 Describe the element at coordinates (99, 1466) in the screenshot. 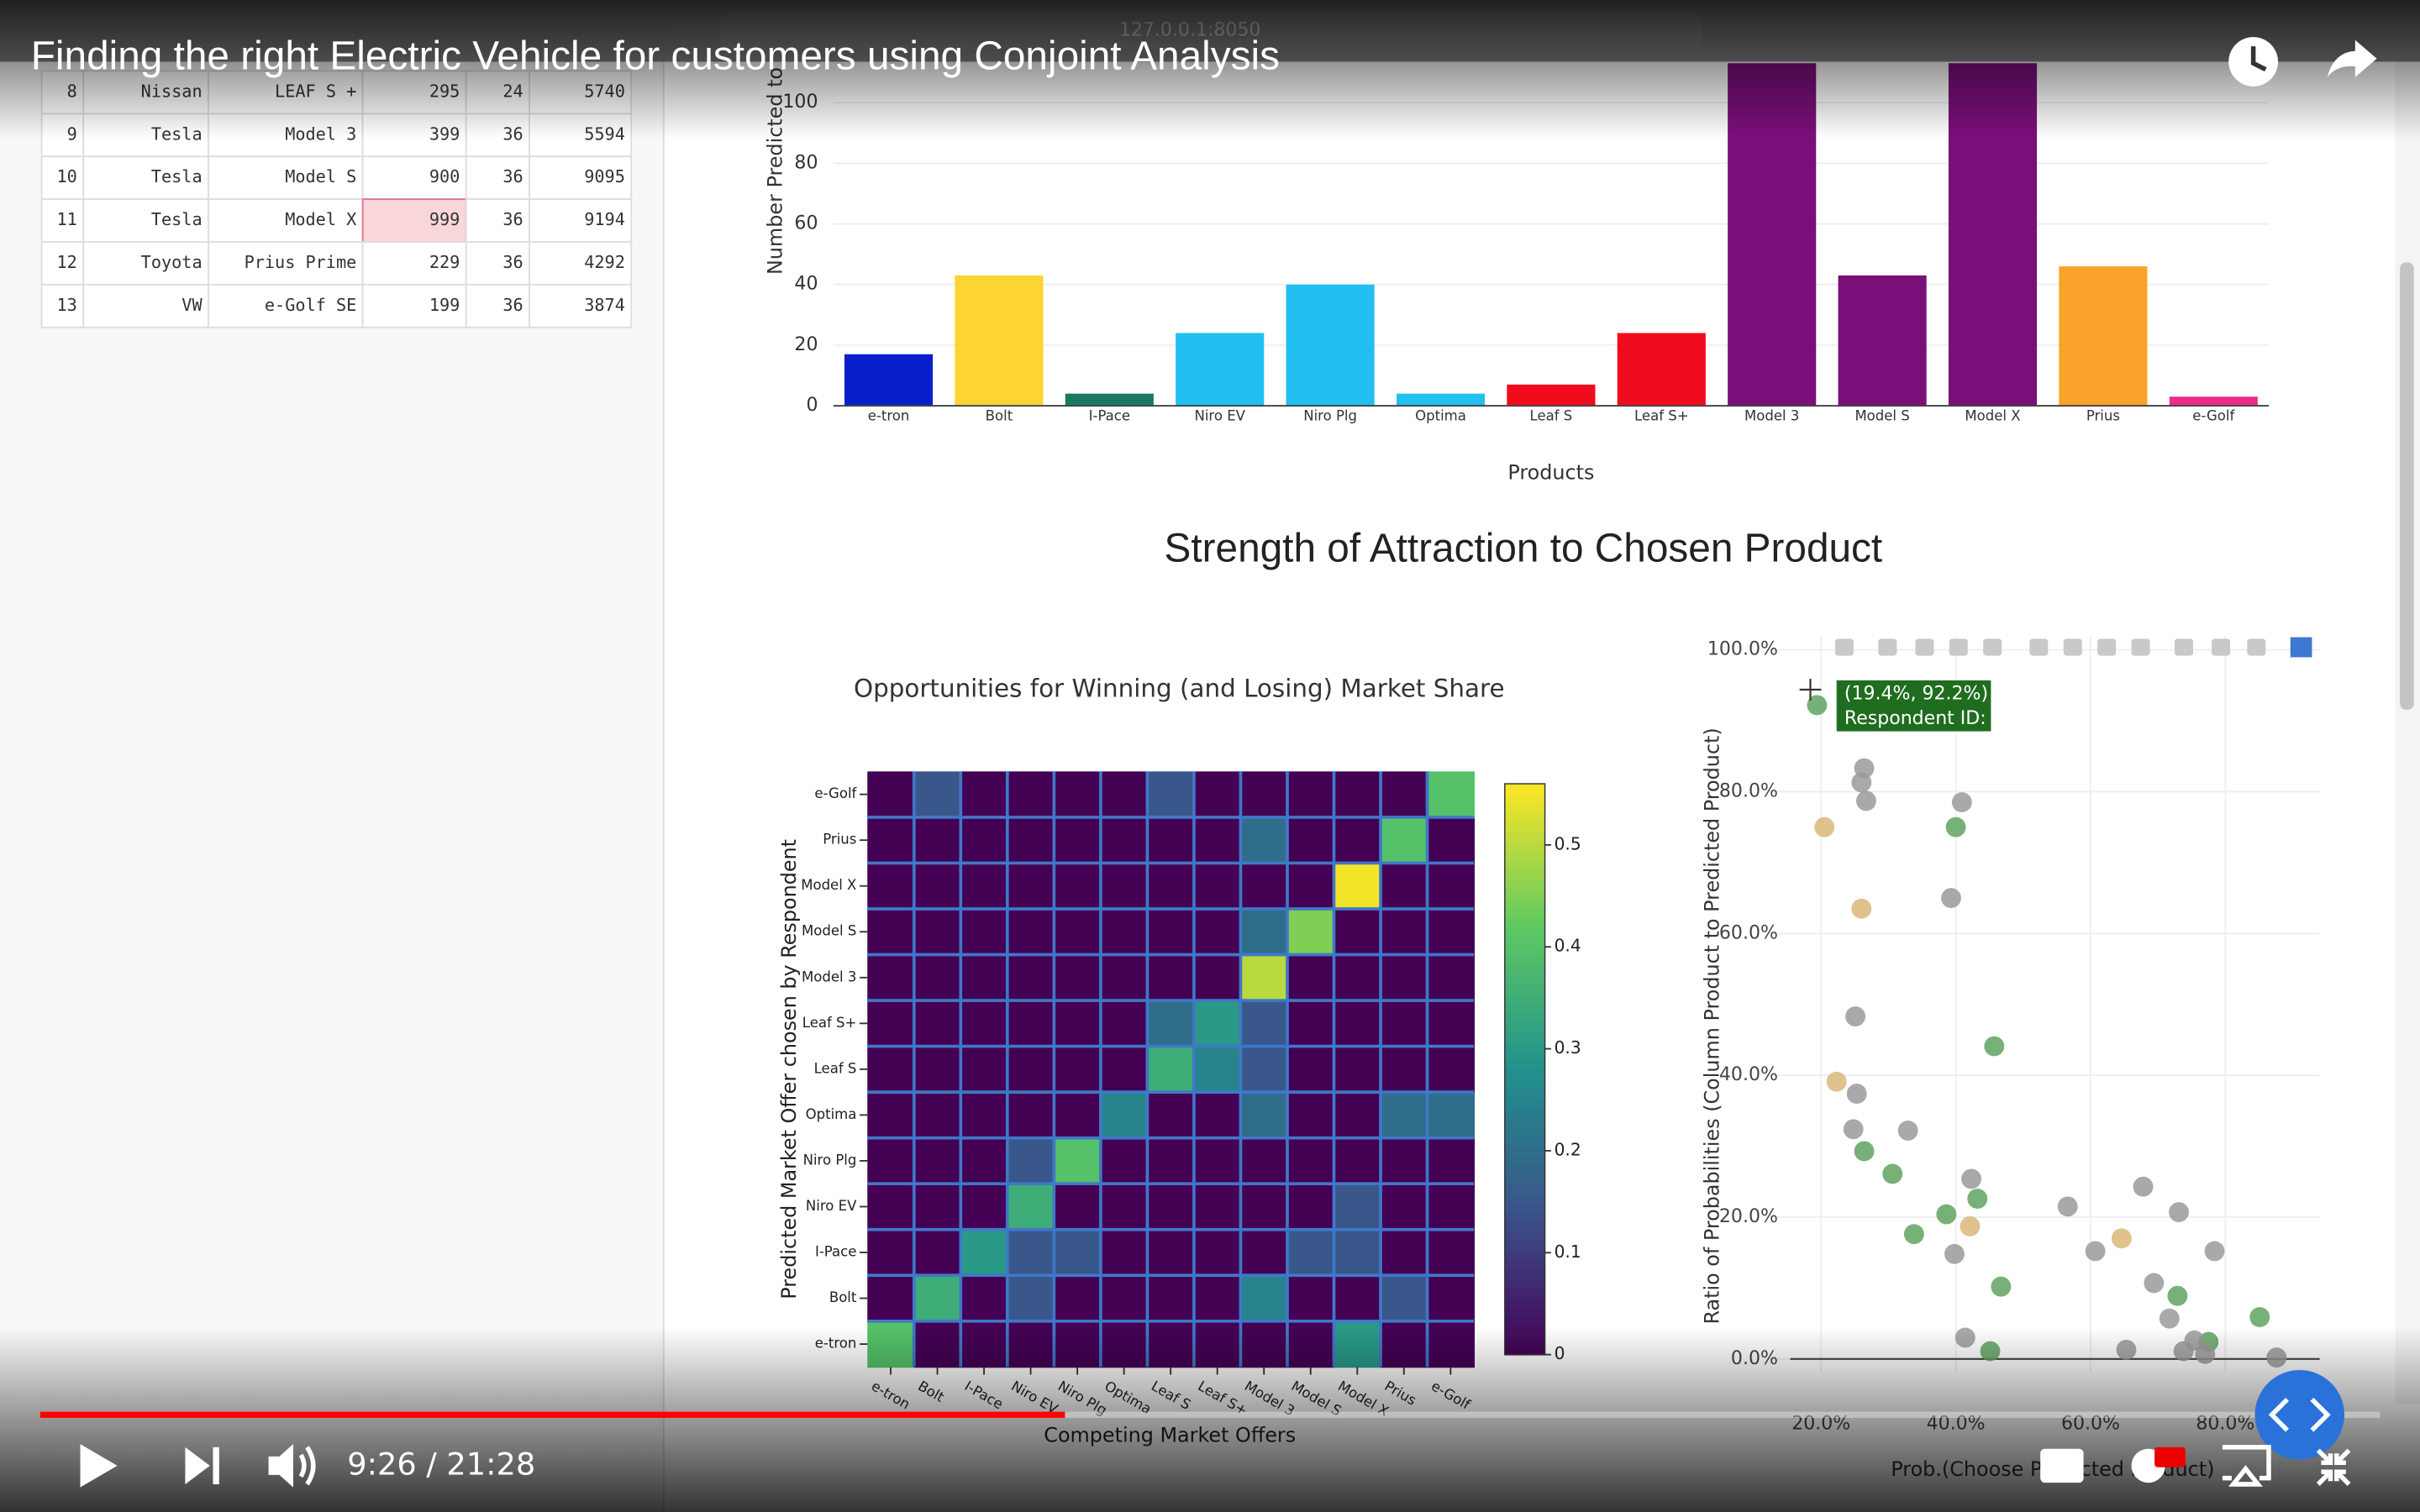

I see `play-button` at that location.